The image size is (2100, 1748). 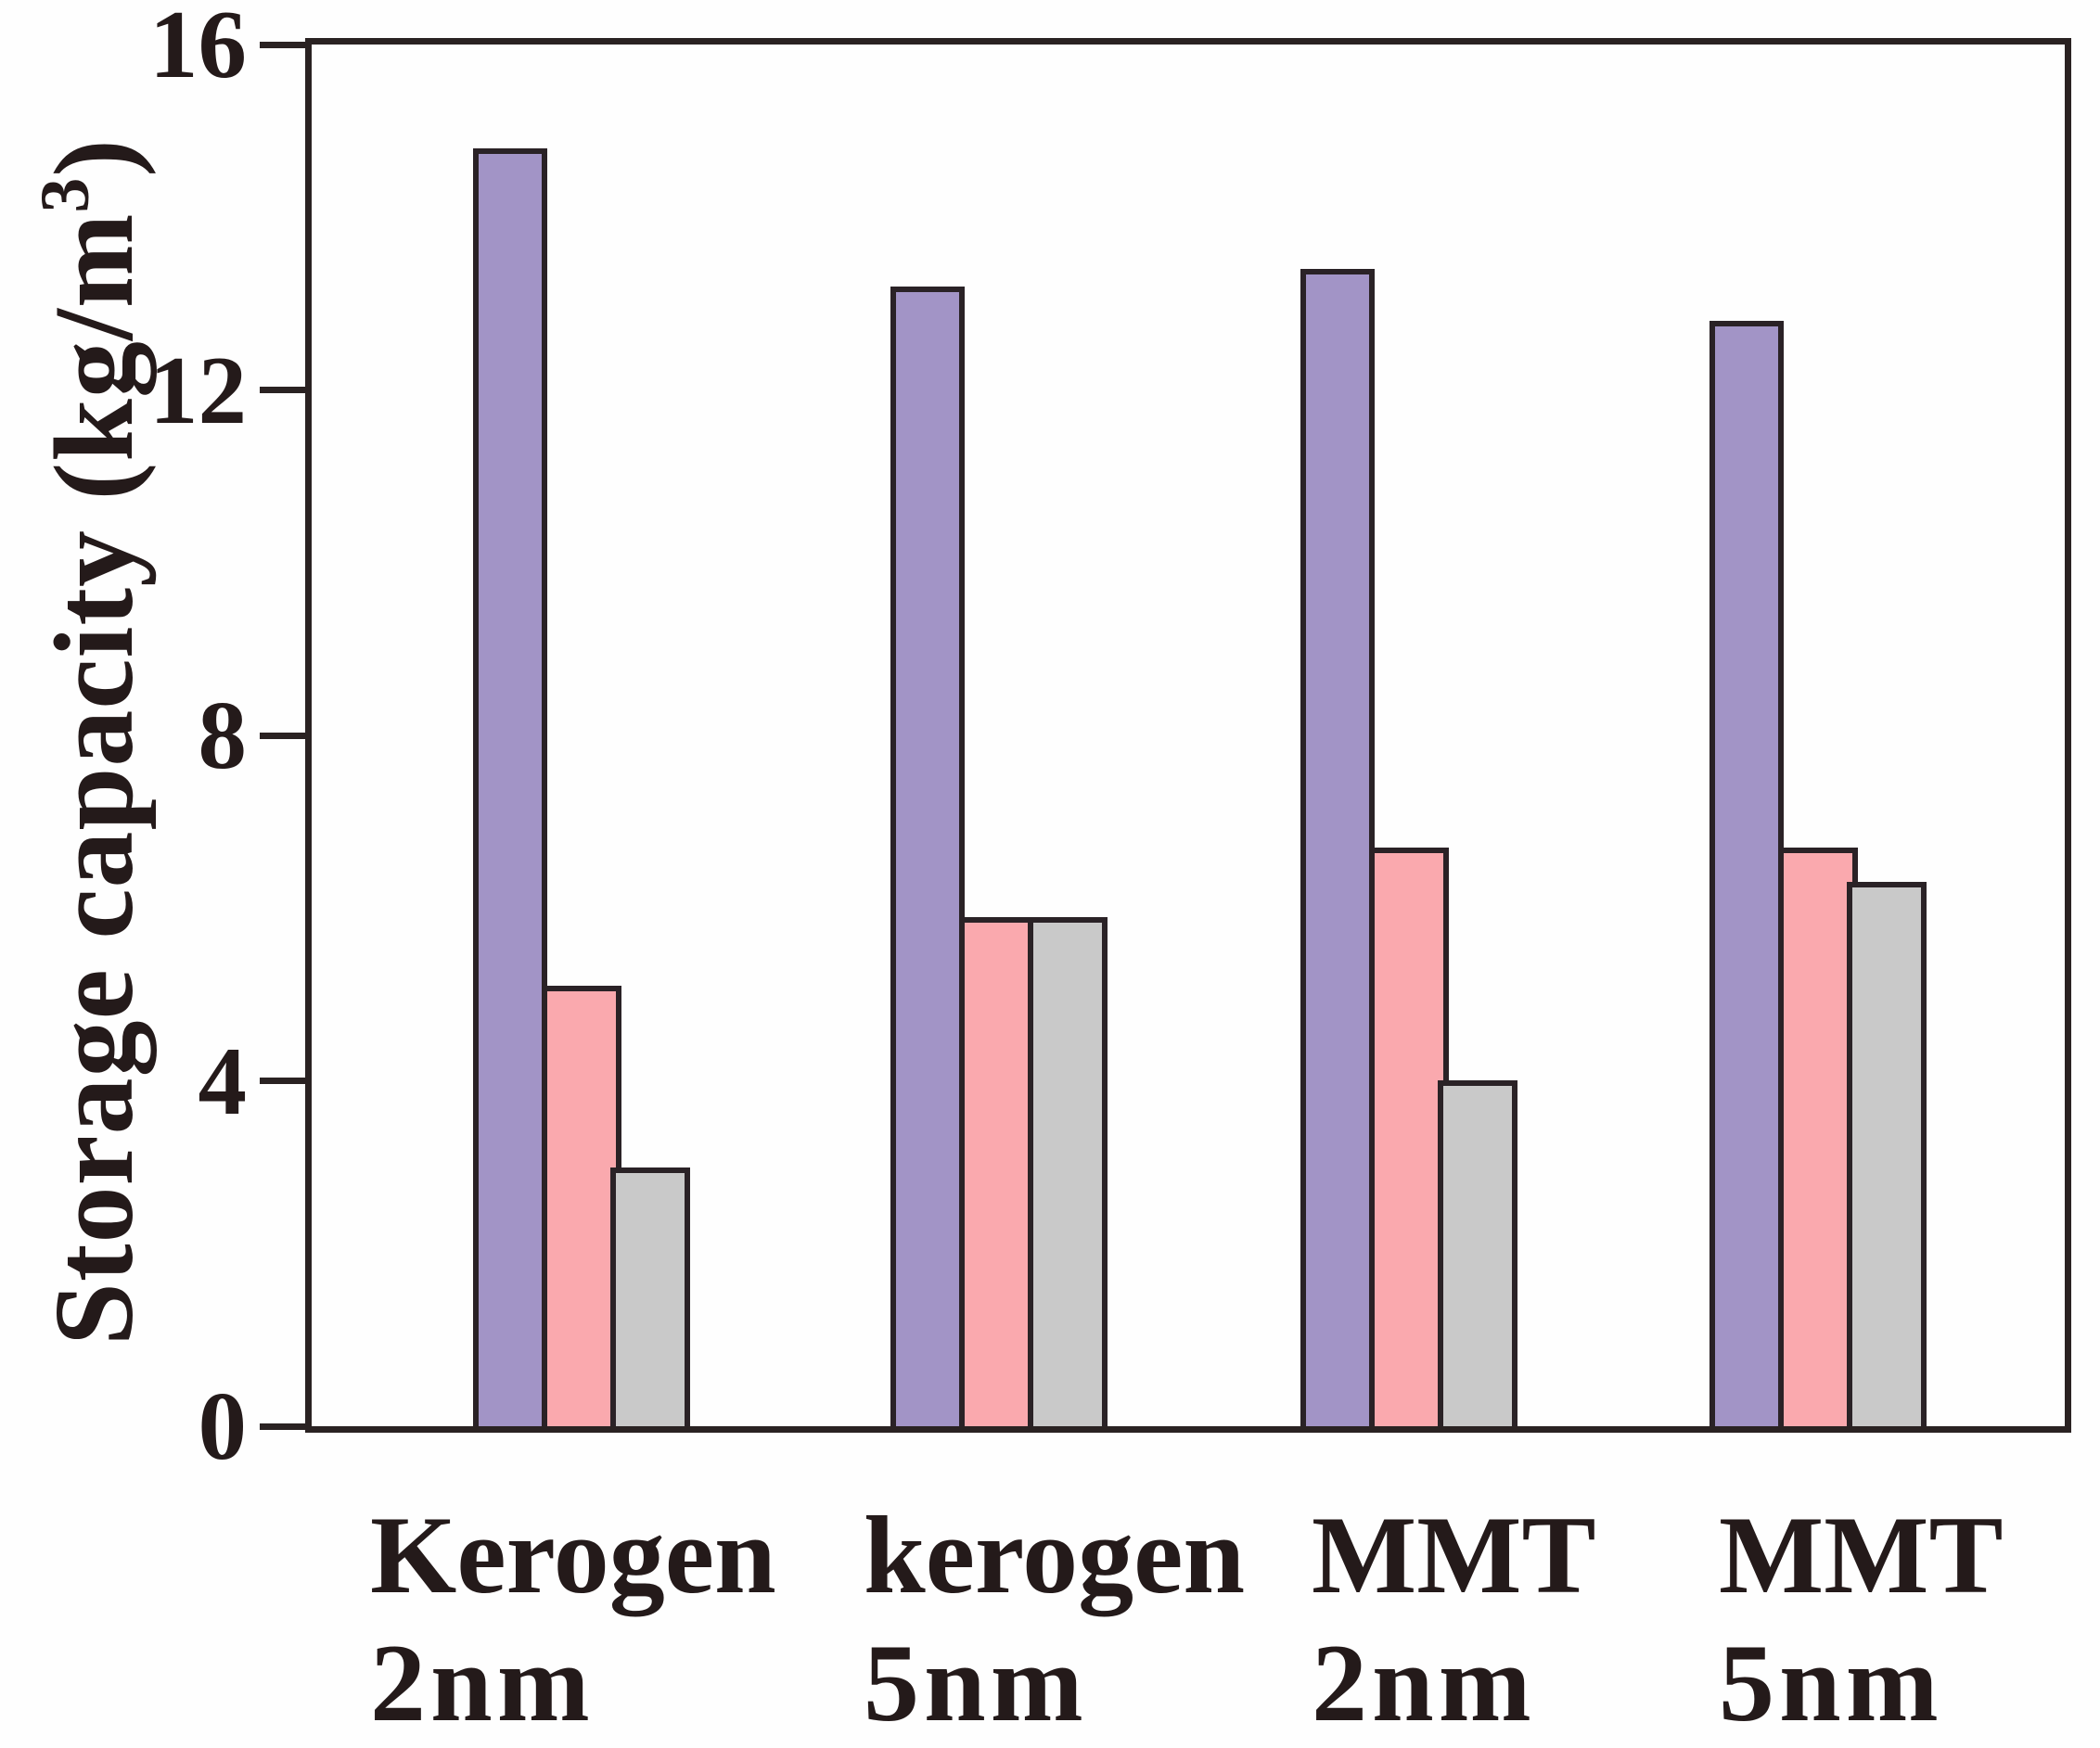 What do you see at coordinates (650, 1296) in the screenshot?
I see `bar-gray-series-group1` at bounding box center [650, 1296].